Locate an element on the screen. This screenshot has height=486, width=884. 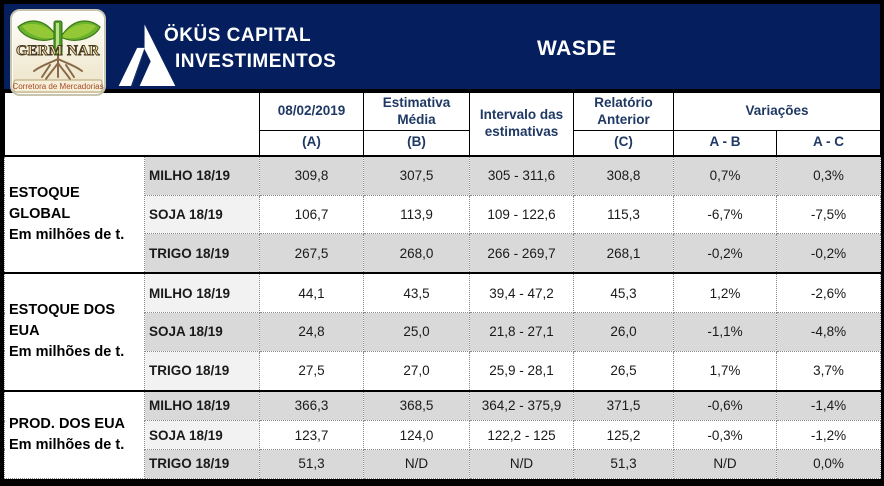
value-a: 309,8 is located at coordinates (311, 175).